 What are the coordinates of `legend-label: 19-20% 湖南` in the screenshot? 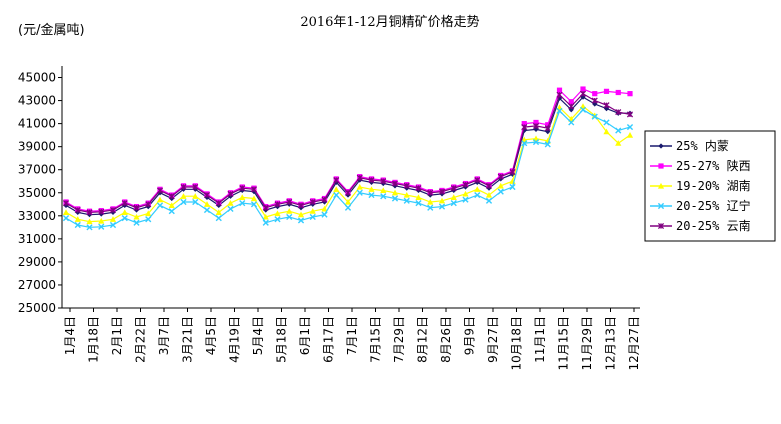 It's located at (713, 185).